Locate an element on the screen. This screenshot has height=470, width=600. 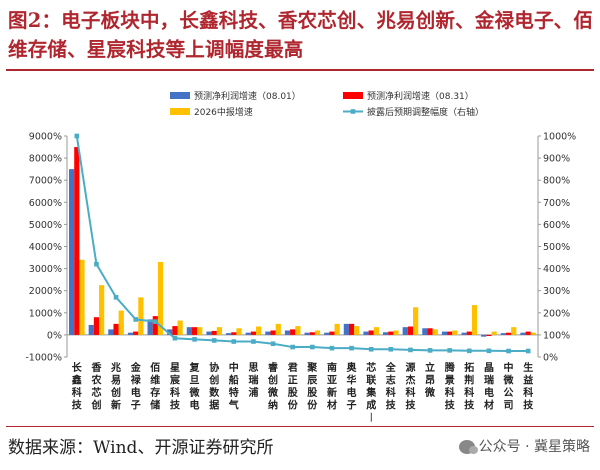
x-tick-label-4: 佰维存储 is located at coordinates (154, 386).